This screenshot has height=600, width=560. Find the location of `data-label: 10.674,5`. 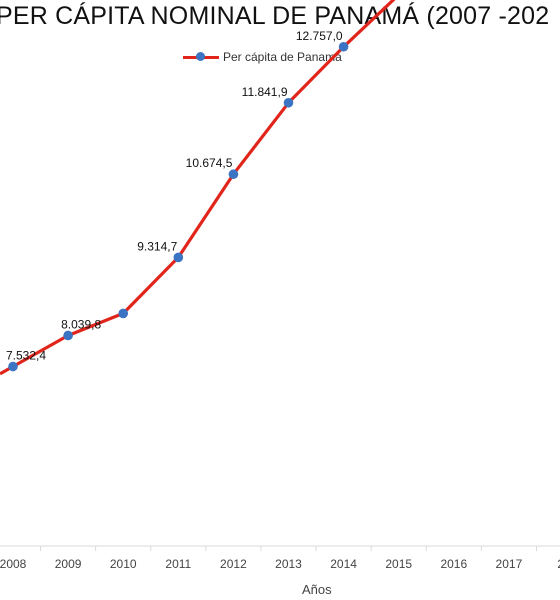

data-label: 10.674,5 is located at coordinates (209, 163).